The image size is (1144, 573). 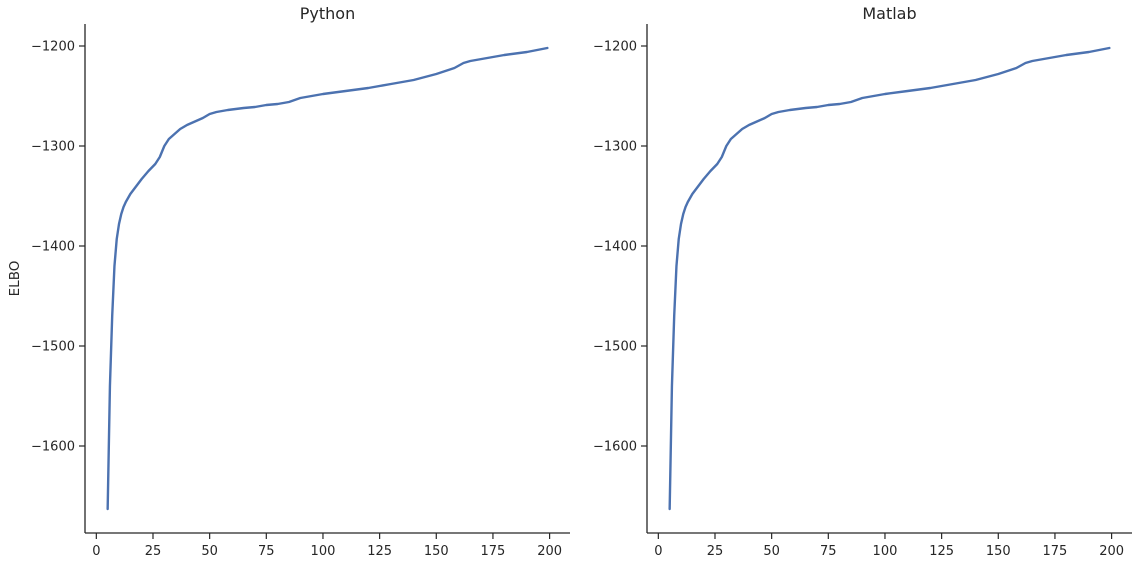 What do you see at coordinates (327, 13) in the screenshot?
I see `plot-title: Python` at bounding box center [327, 13].